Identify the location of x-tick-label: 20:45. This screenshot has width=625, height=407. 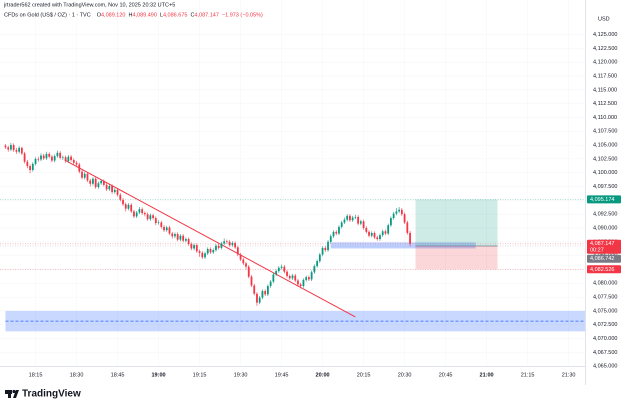
(446, 375).